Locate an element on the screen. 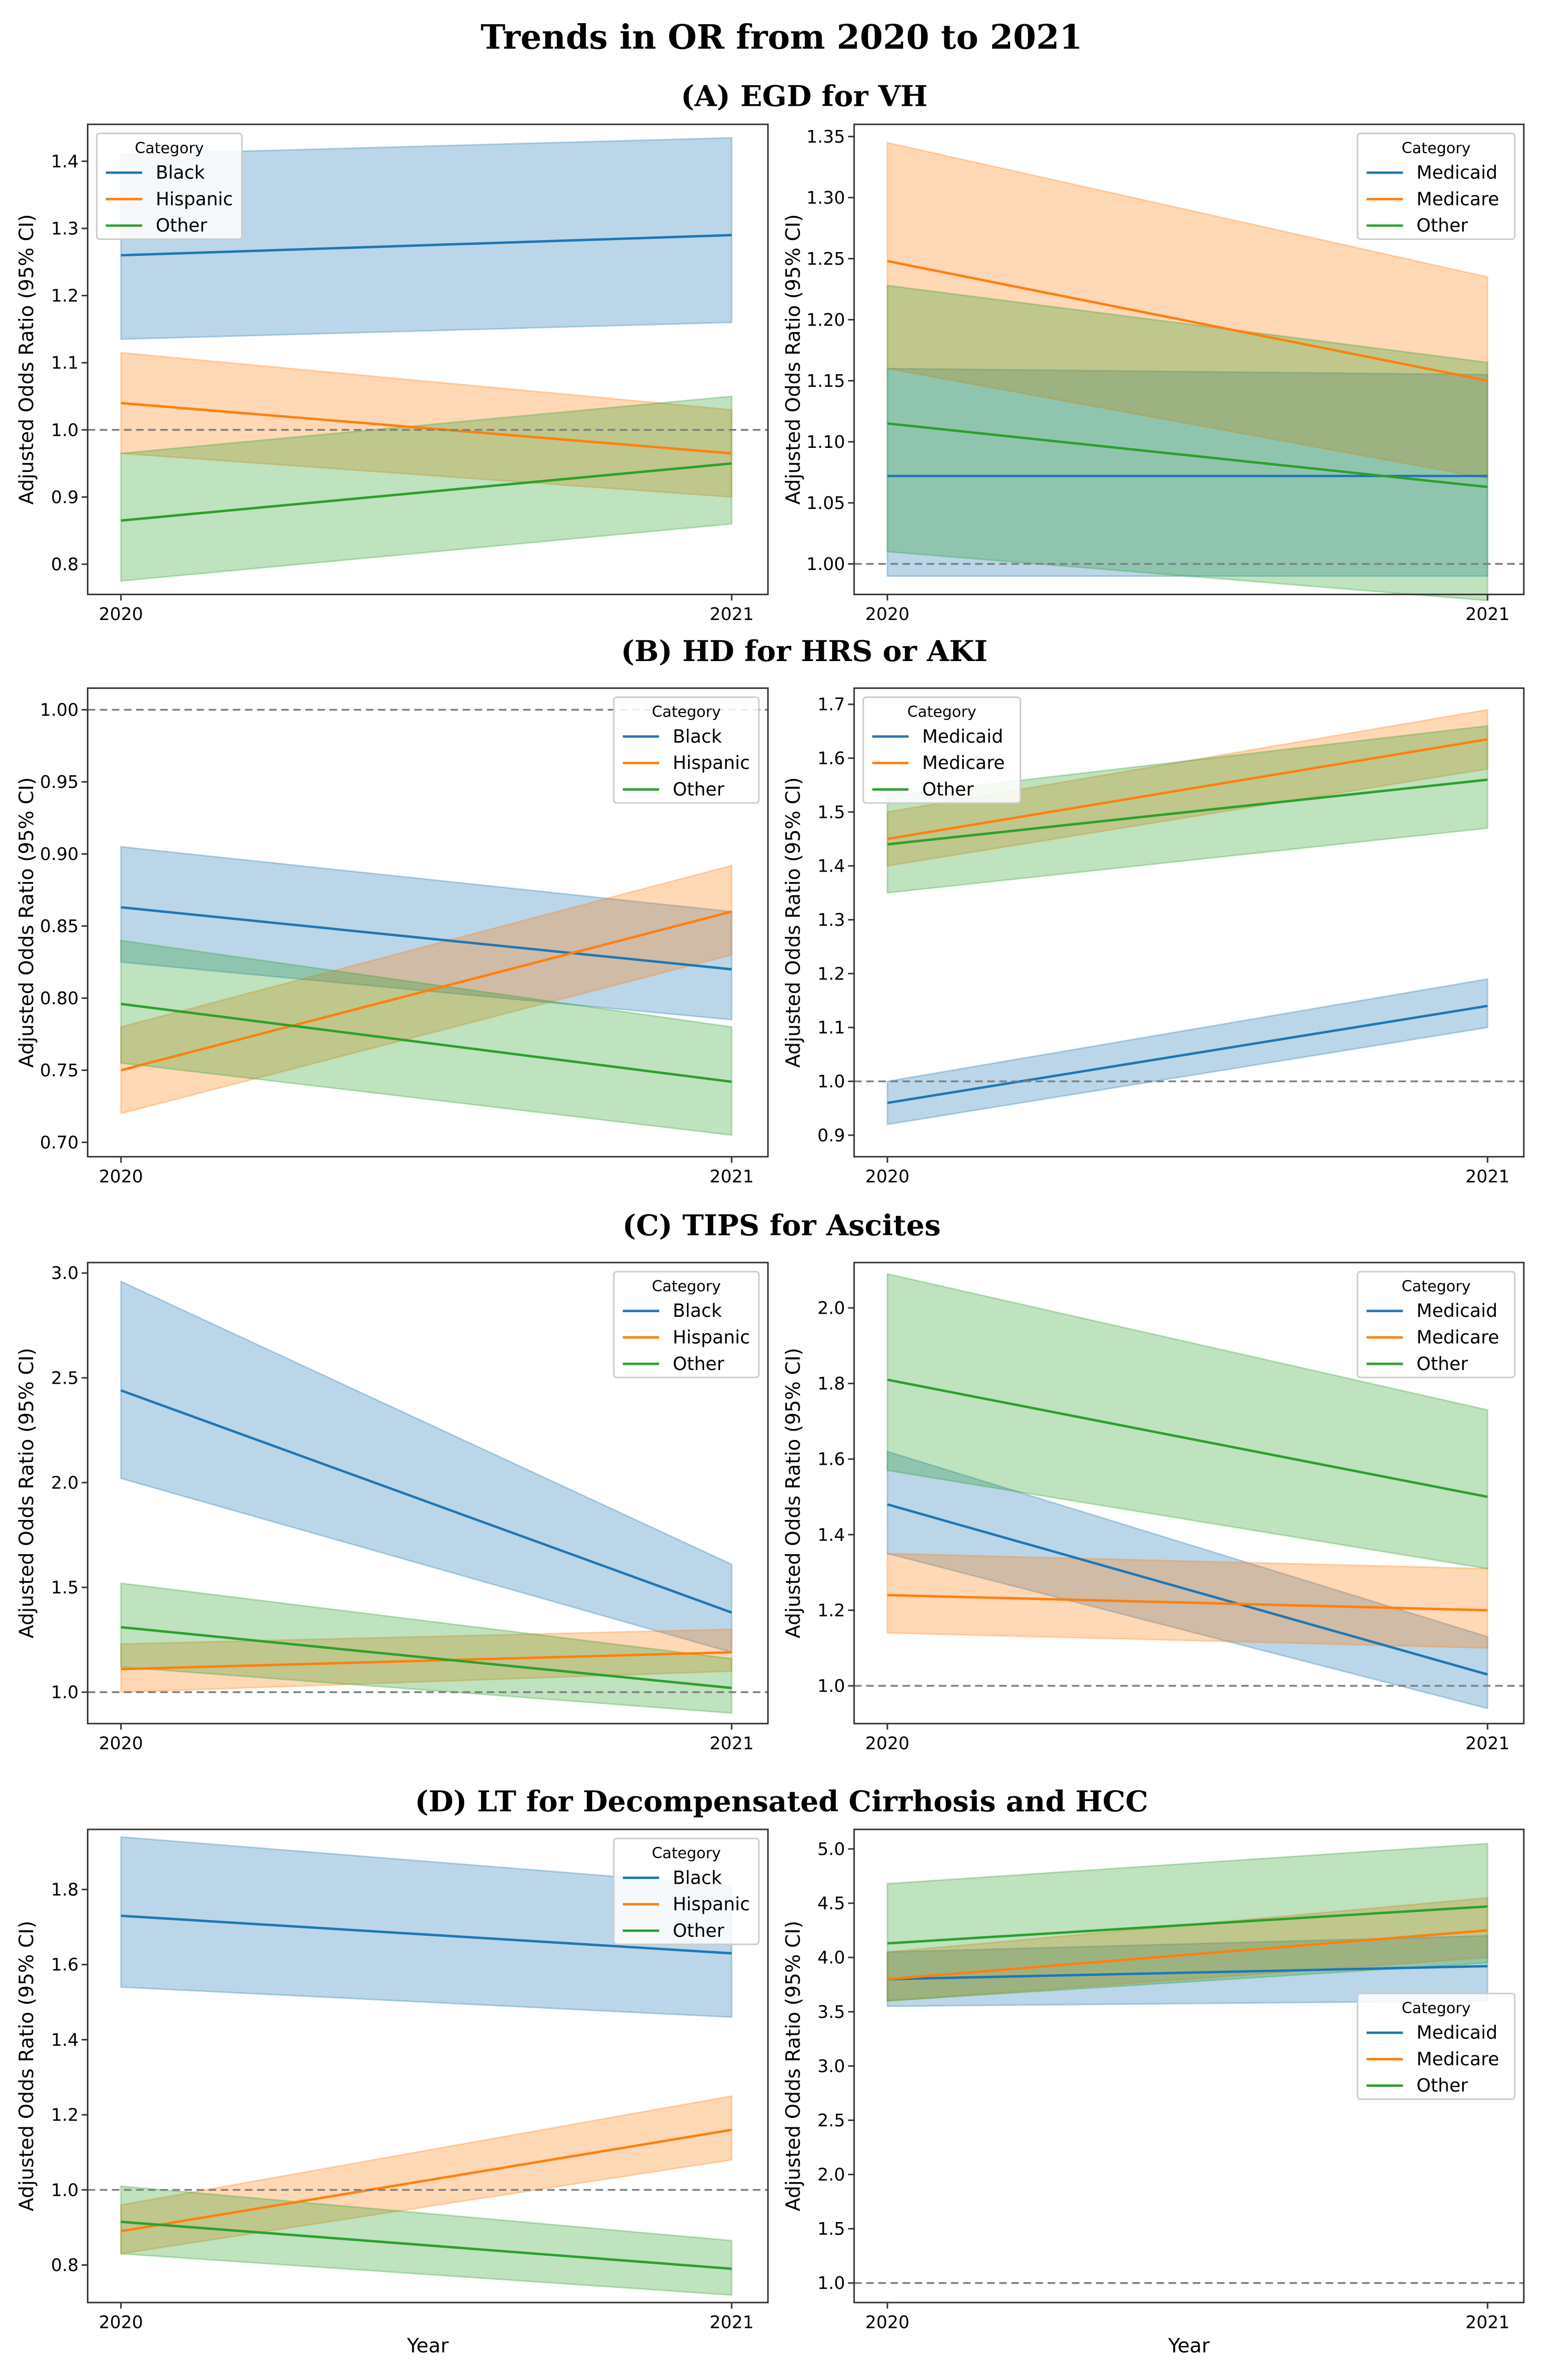  y-tick-label: 1.15 is located at coordinates (825, 381).